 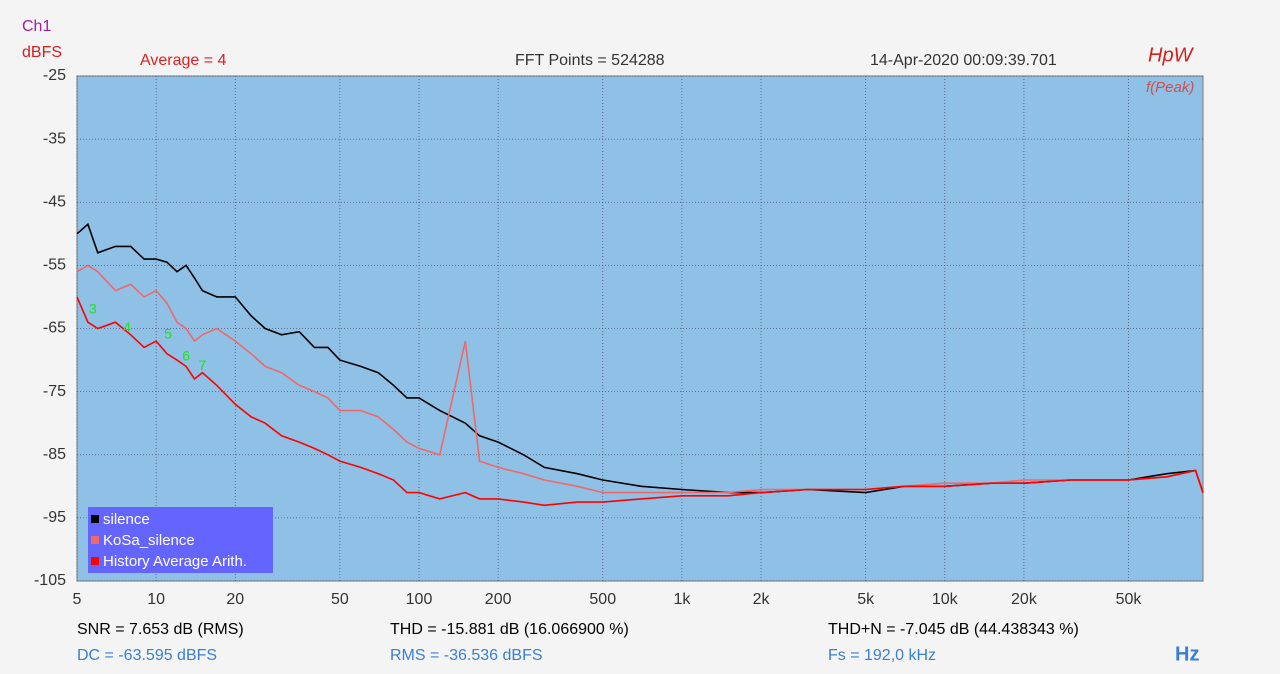 What do you see at coordinates (160, 629) in the screenshot?
I see `stat: SNR = 7.653 dB (RMS)` at bounding box center [160, 629].